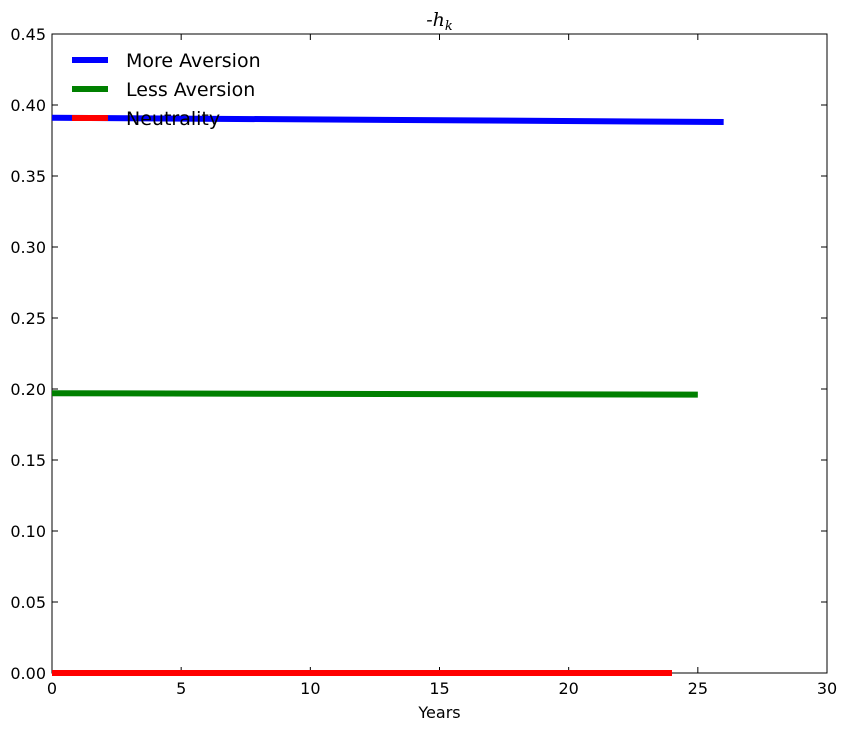  What do you see at coordinates (52, 688) in the screenshot?
I see `x-tick-label: 0` at bounding box center [52, 688].